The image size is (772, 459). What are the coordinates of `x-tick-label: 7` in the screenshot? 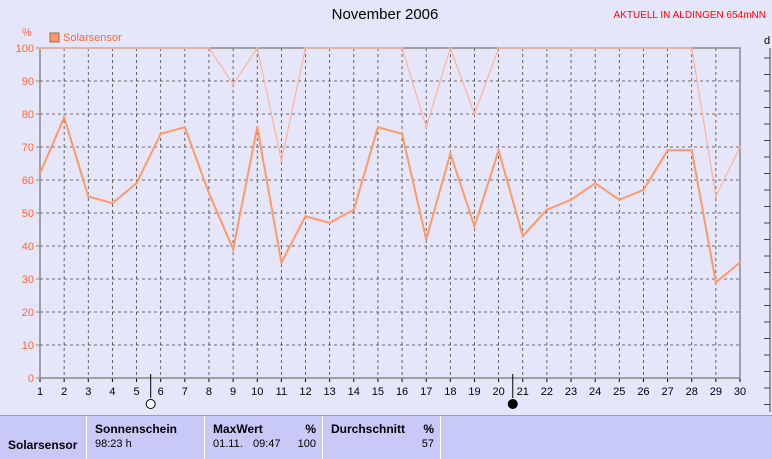 It's located at (185, 392).